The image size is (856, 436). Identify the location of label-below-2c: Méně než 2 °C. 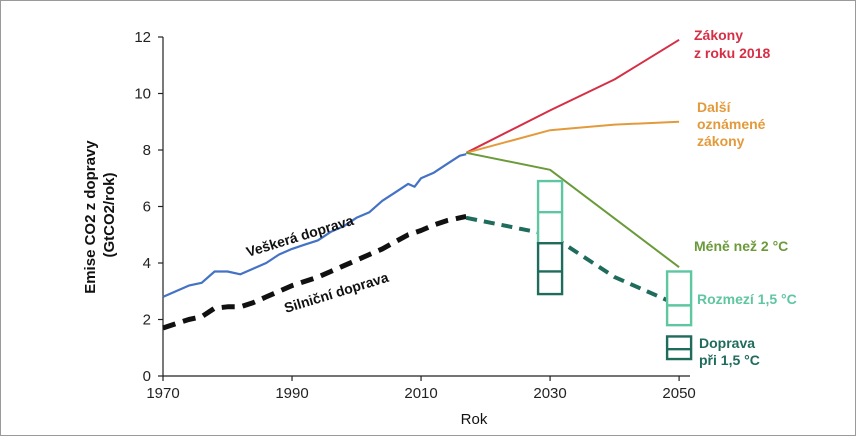
(741, 246).